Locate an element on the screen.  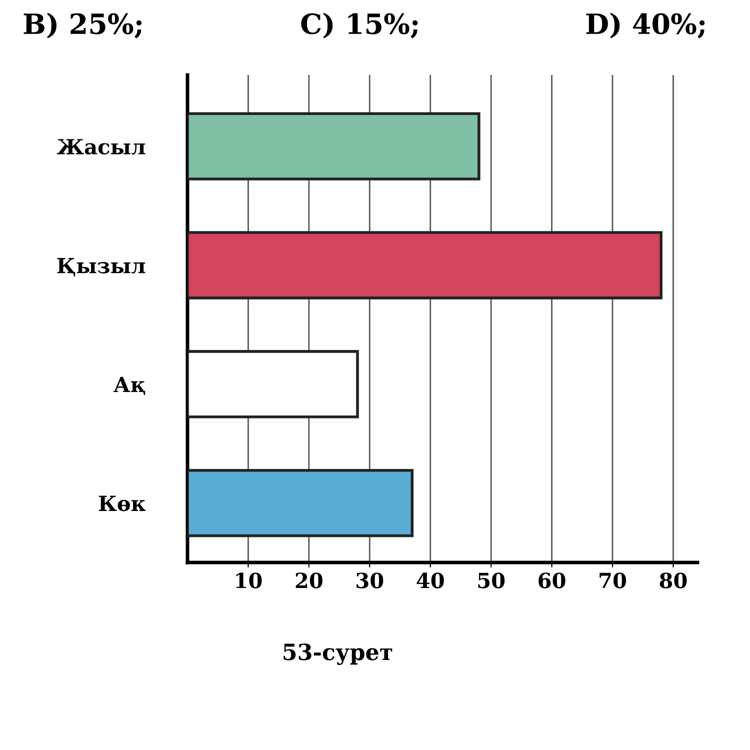
x-tick-label: 10 is located at coordinates (249, 580).